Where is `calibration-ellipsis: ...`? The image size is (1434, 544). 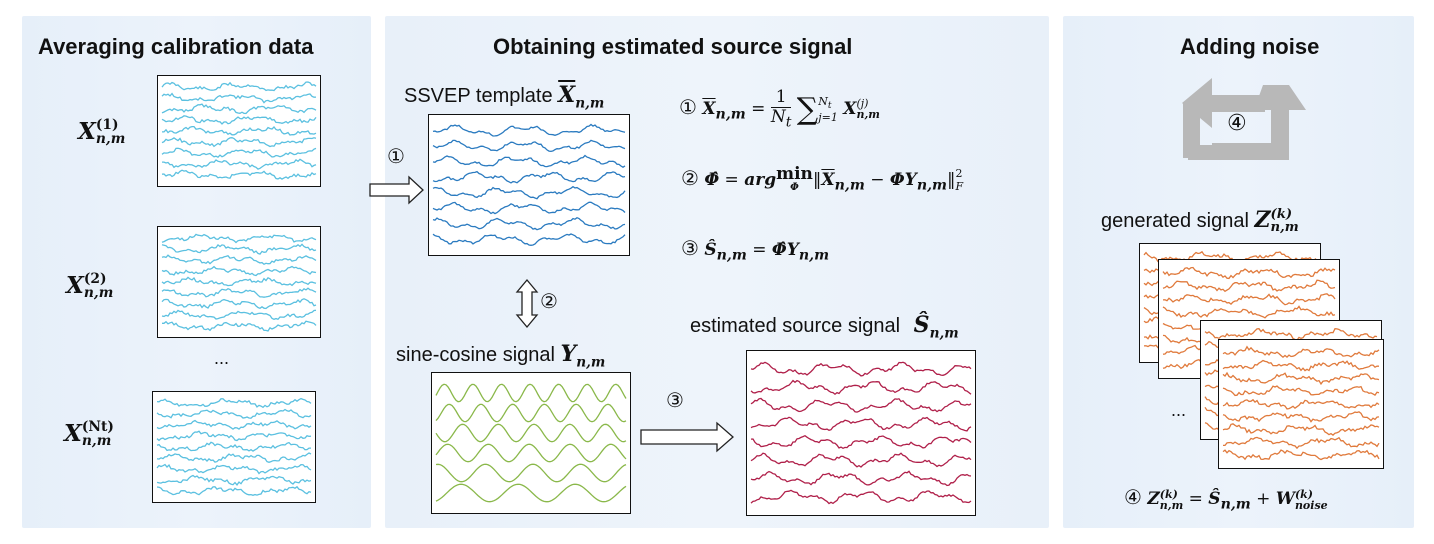
calibration-ellipsis: ... is located at coordinates (222, 358).